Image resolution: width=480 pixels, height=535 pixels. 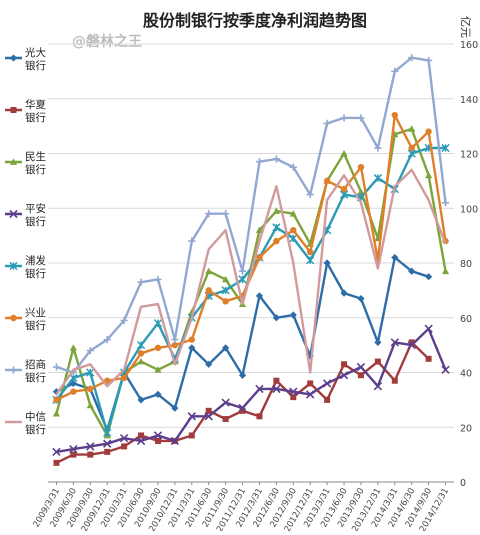 I want to click on legend-item: 民生银行, so click(x=25, y=163).